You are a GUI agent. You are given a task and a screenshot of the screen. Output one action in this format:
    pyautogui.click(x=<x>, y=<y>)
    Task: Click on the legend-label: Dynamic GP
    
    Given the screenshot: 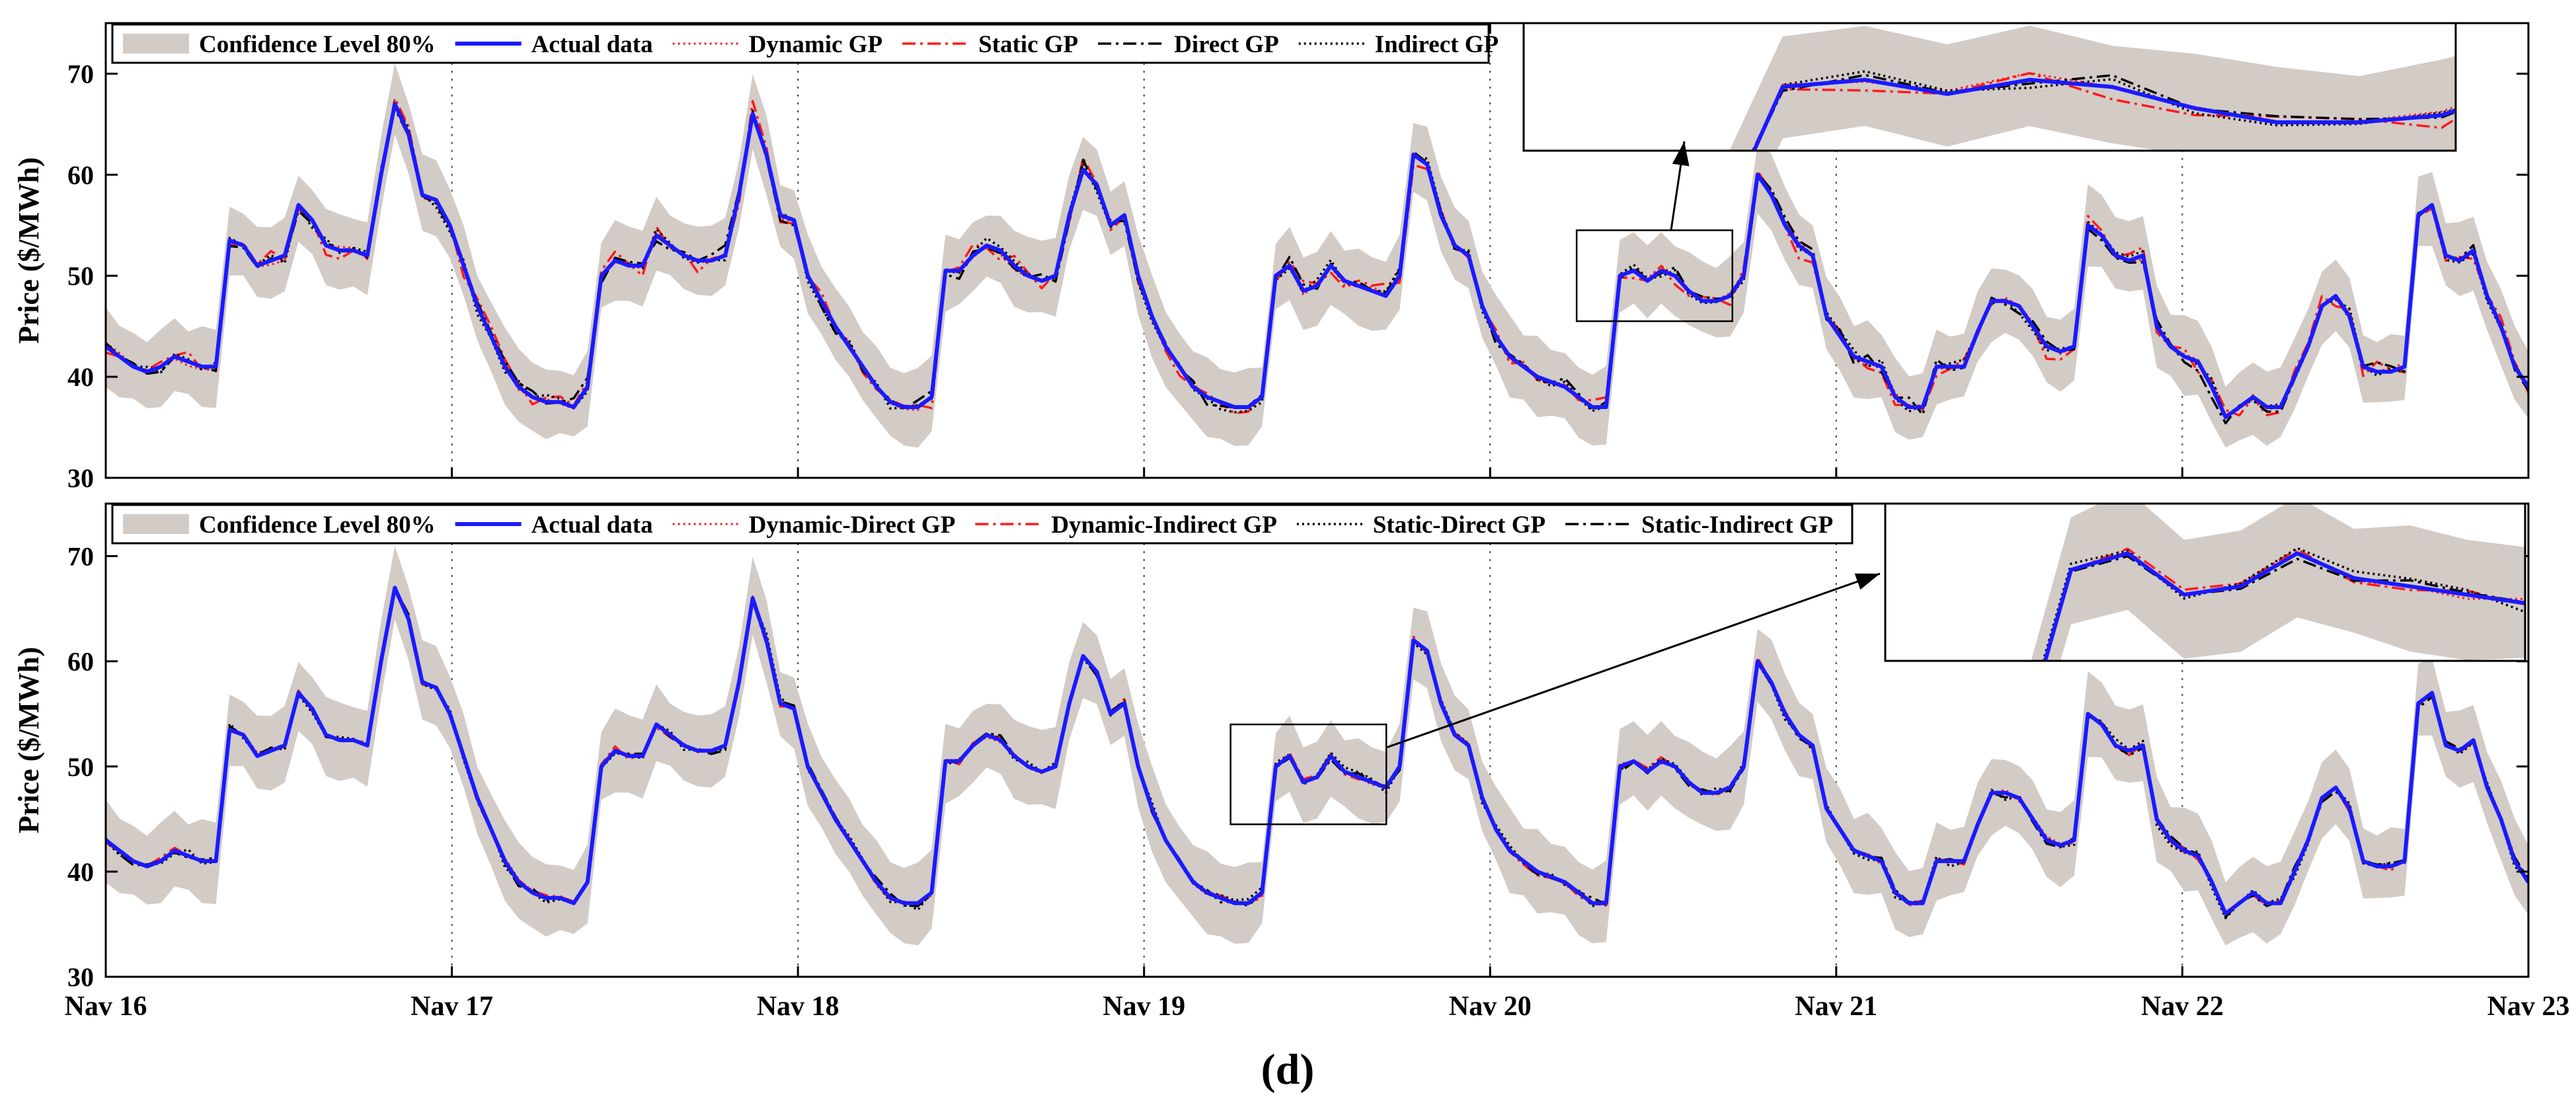 What is the action you would take?
    pyautogui.click(x=815, y=44)
    